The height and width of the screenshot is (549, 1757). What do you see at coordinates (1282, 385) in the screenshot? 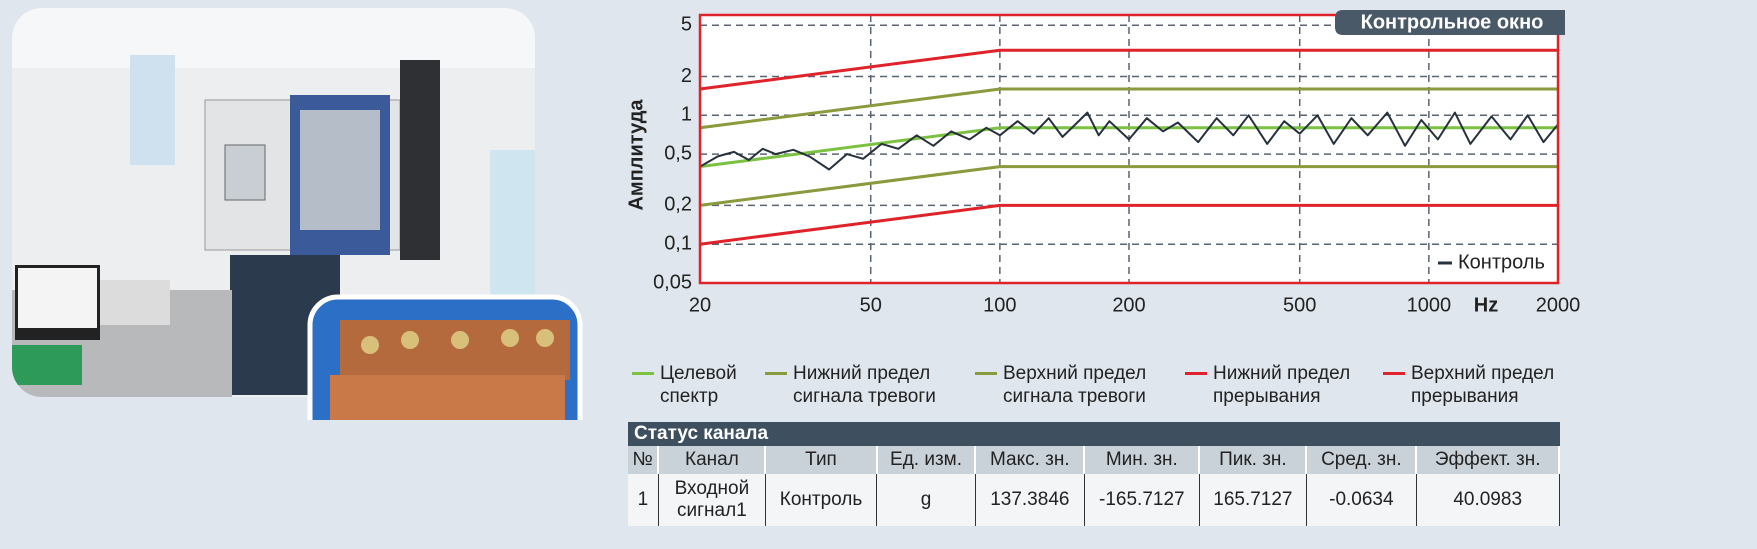
I see `legend-label: Нижний предел прерывания` at bounding box center [1282, 385].